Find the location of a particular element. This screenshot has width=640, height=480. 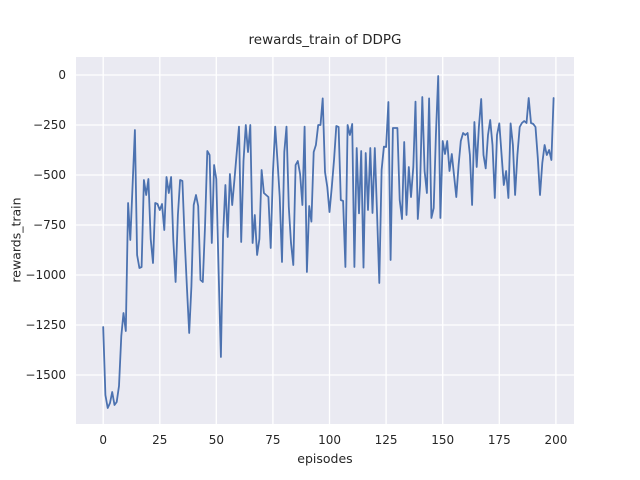

x-tick-label: 150 is located at coordinates (443, 440).